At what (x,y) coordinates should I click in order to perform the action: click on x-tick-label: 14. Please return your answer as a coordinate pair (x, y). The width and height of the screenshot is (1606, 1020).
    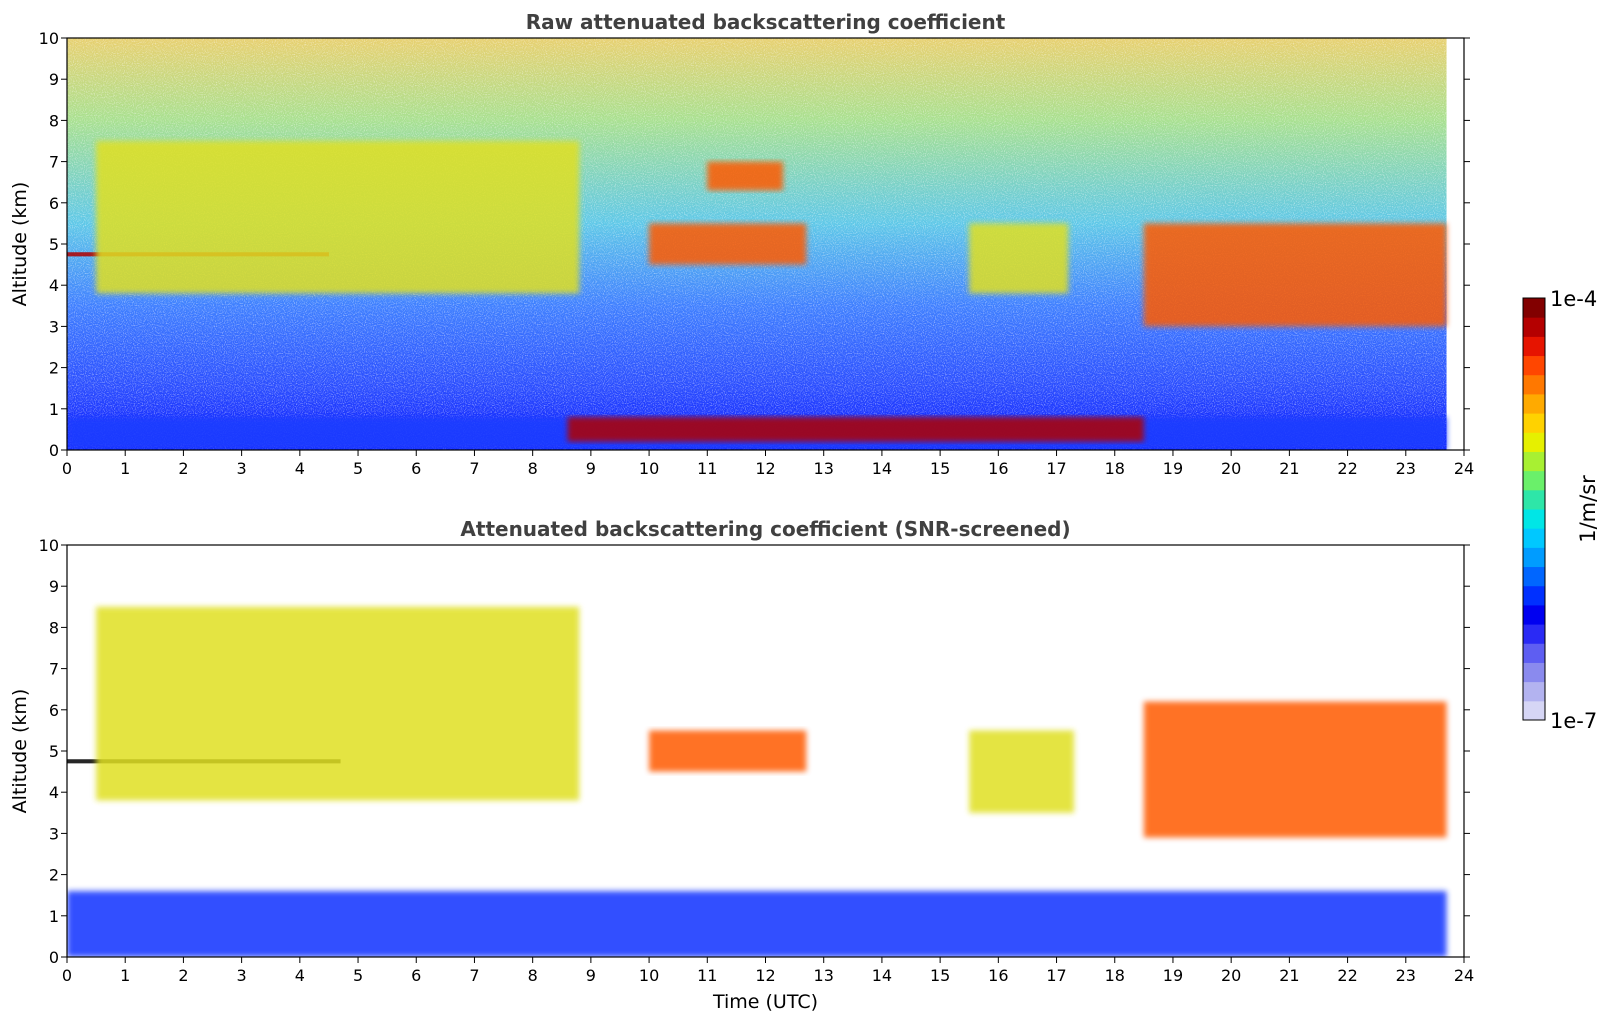
    Looking at the image, I should click on (882, 468).